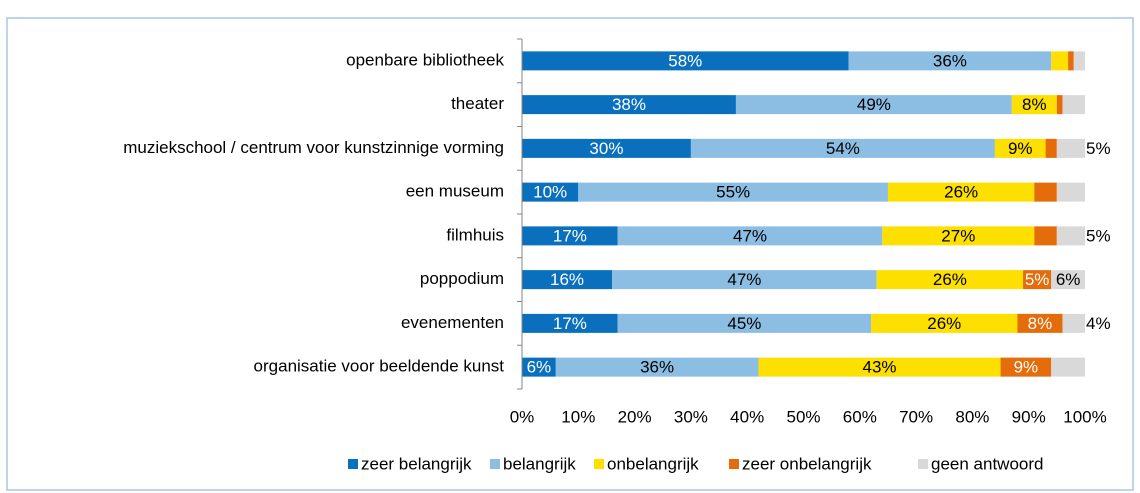 Image resolution: width=1140 pixels, height=493 pixels. What do you see at coordinates (416, 463) in the screenshot?
I see `legend-label: zeer belangrijk` at bounding box center [416, 463].